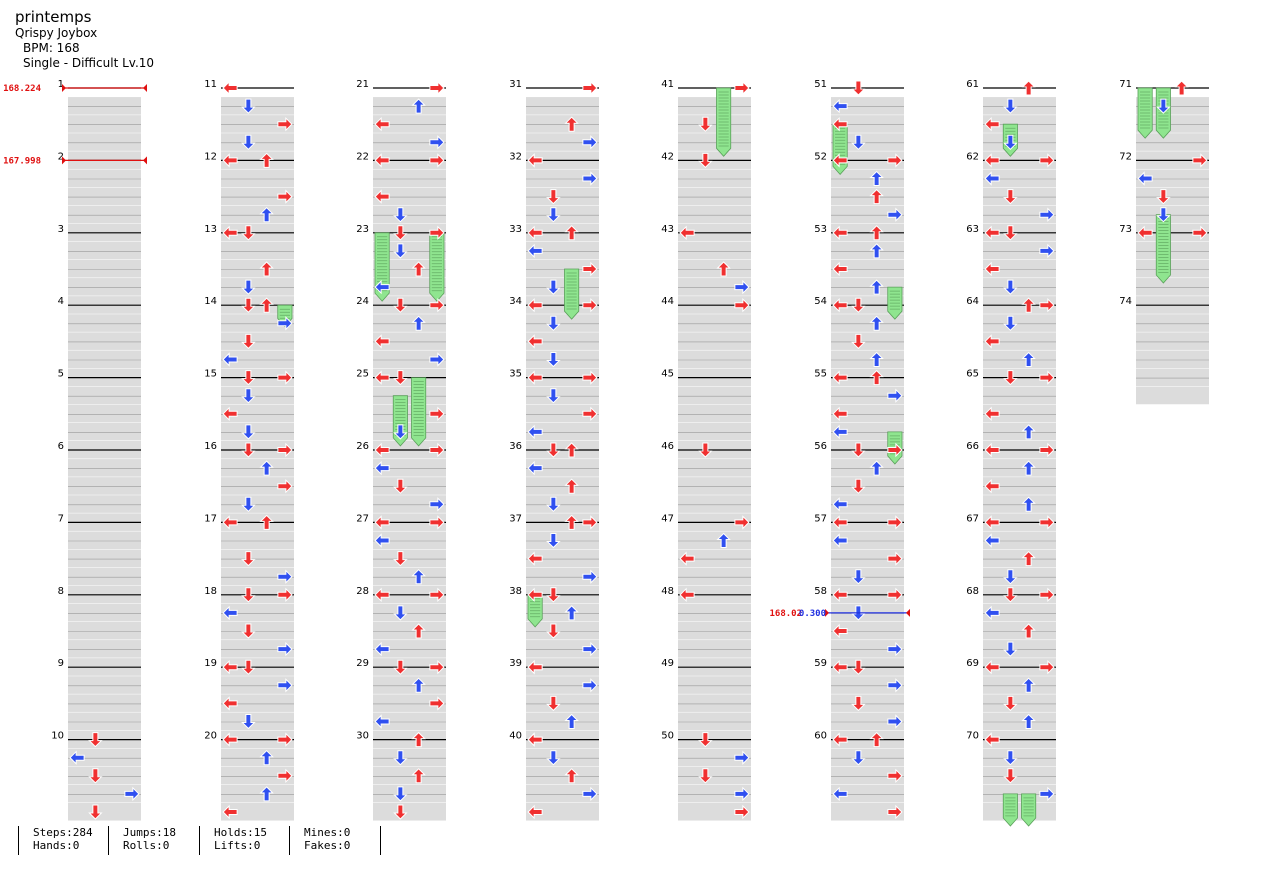 This screenshot has height=869, width=1280. What do you see at coordinates (145, 88) in the screenshot?
I see `bpm-marker-right` at bounding box center [145, 88].